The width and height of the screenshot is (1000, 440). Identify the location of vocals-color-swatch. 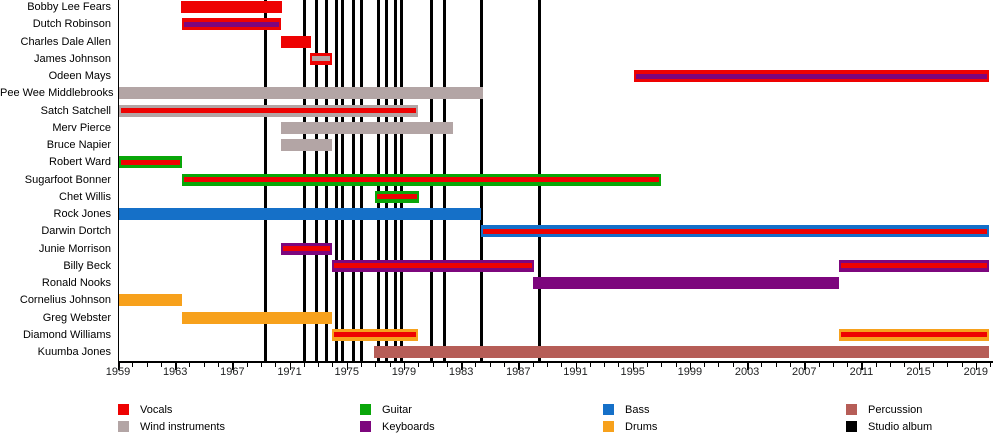
(123, 409).